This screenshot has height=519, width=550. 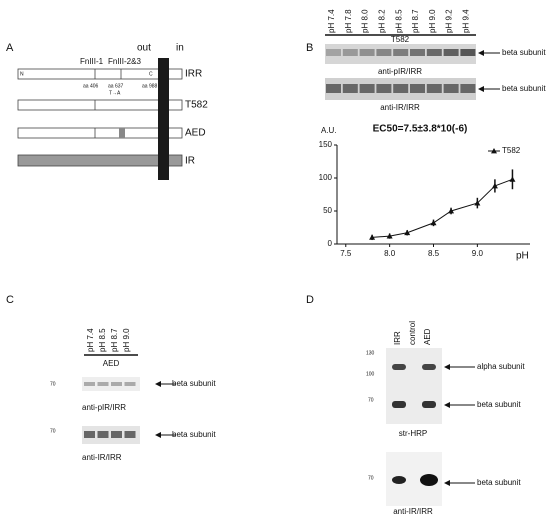 I want to click on y-tick-label: 100, so click(x=326, y=177).